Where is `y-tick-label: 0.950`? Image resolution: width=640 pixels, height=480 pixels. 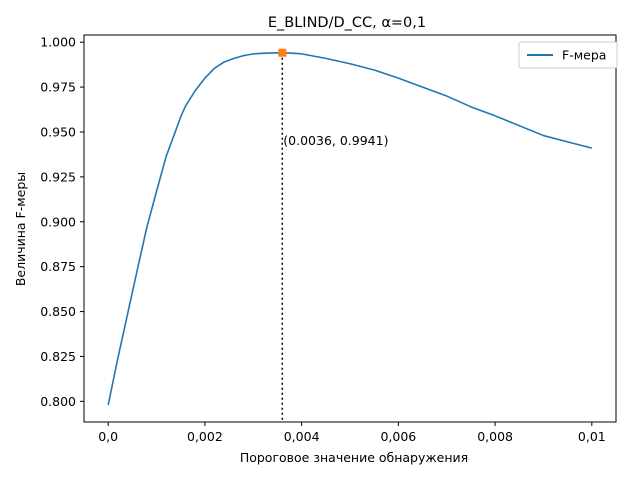
y-tick-label: 0.950 is located at coordinates (58, 131).